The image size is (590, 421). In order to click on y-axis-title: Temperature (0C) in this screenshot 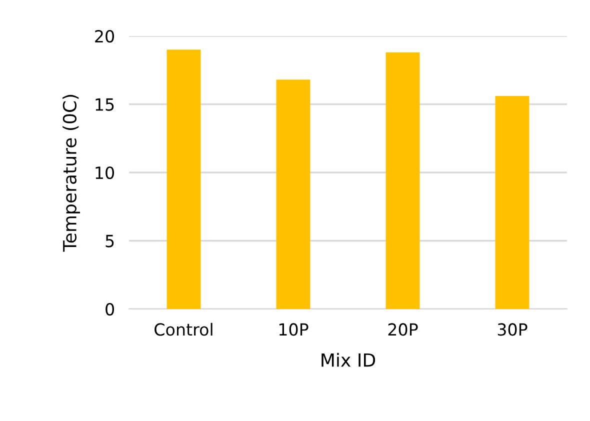, I will do `click(71, 173)`.